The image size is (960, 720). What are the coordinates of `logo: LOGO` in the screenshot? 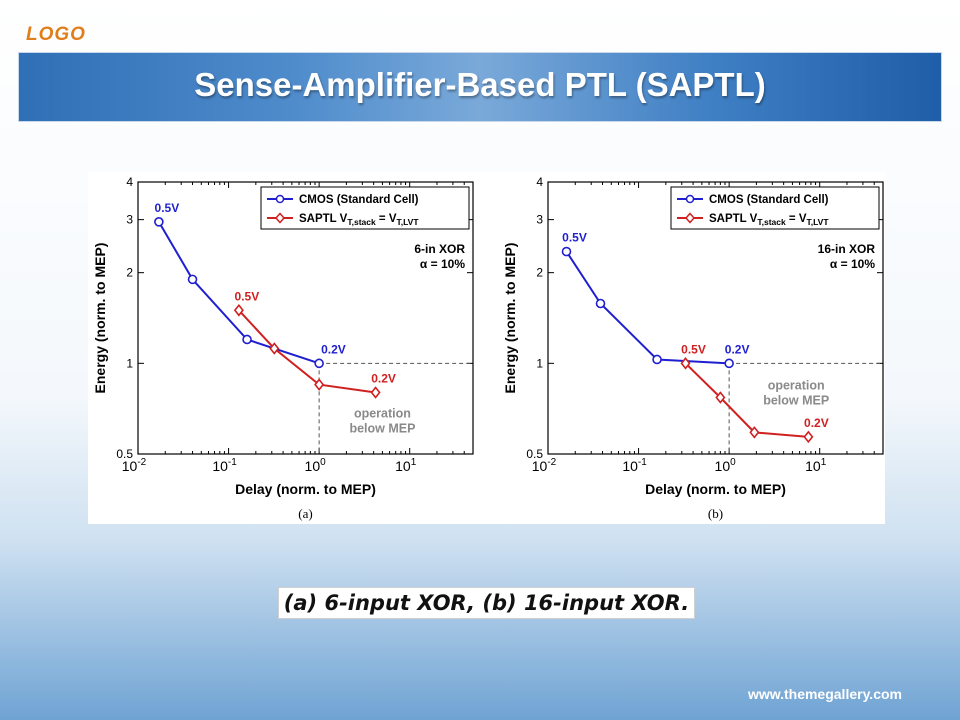 It's located at (56, 34).